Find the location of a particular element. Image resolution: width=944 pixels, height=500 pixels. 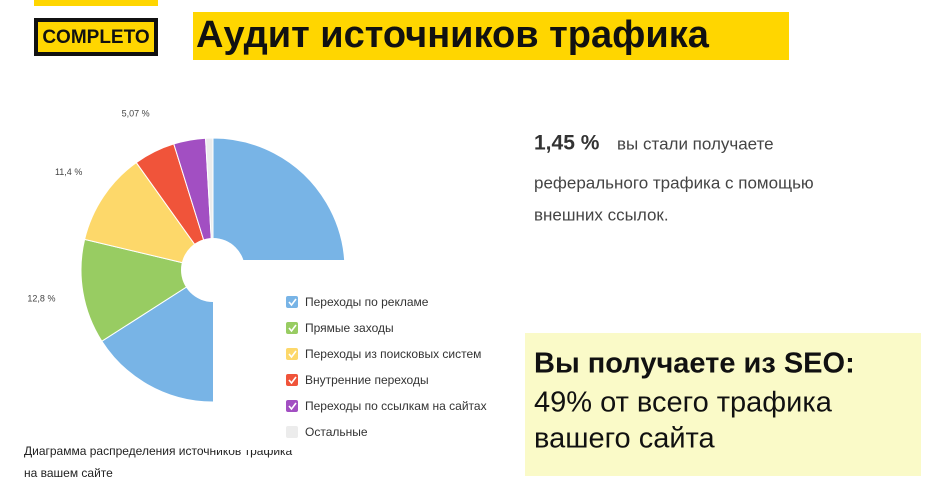

data-label: 11,4 % is located at coordinates (68, 172).